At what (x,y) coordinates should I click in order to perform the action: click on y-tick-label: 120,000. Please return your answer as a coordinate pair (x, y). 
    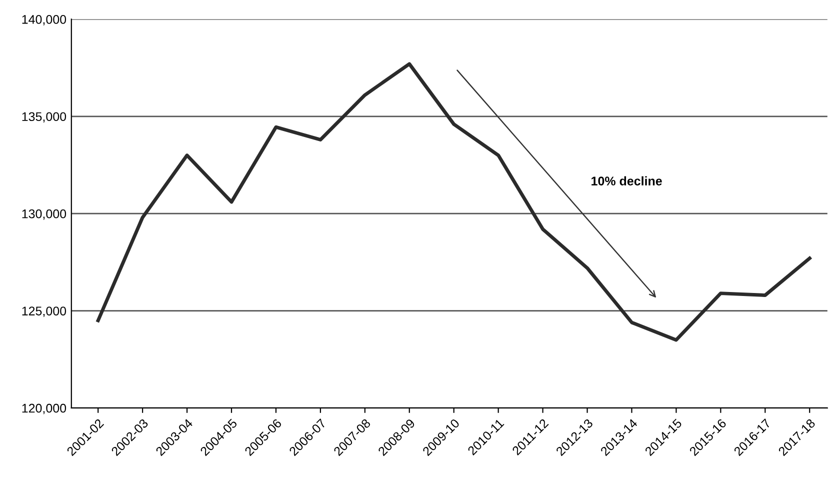
    Looking at the image, I should click on (44, 409).